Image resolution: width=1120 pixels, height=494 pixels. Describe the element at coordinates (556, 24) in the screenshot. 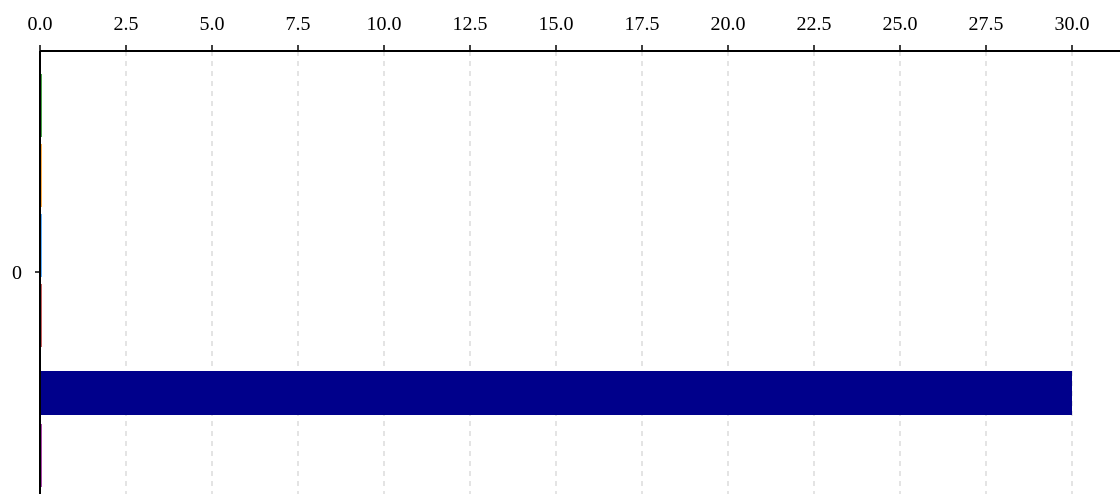

I see `x-tick-label: 15.0` at that location.